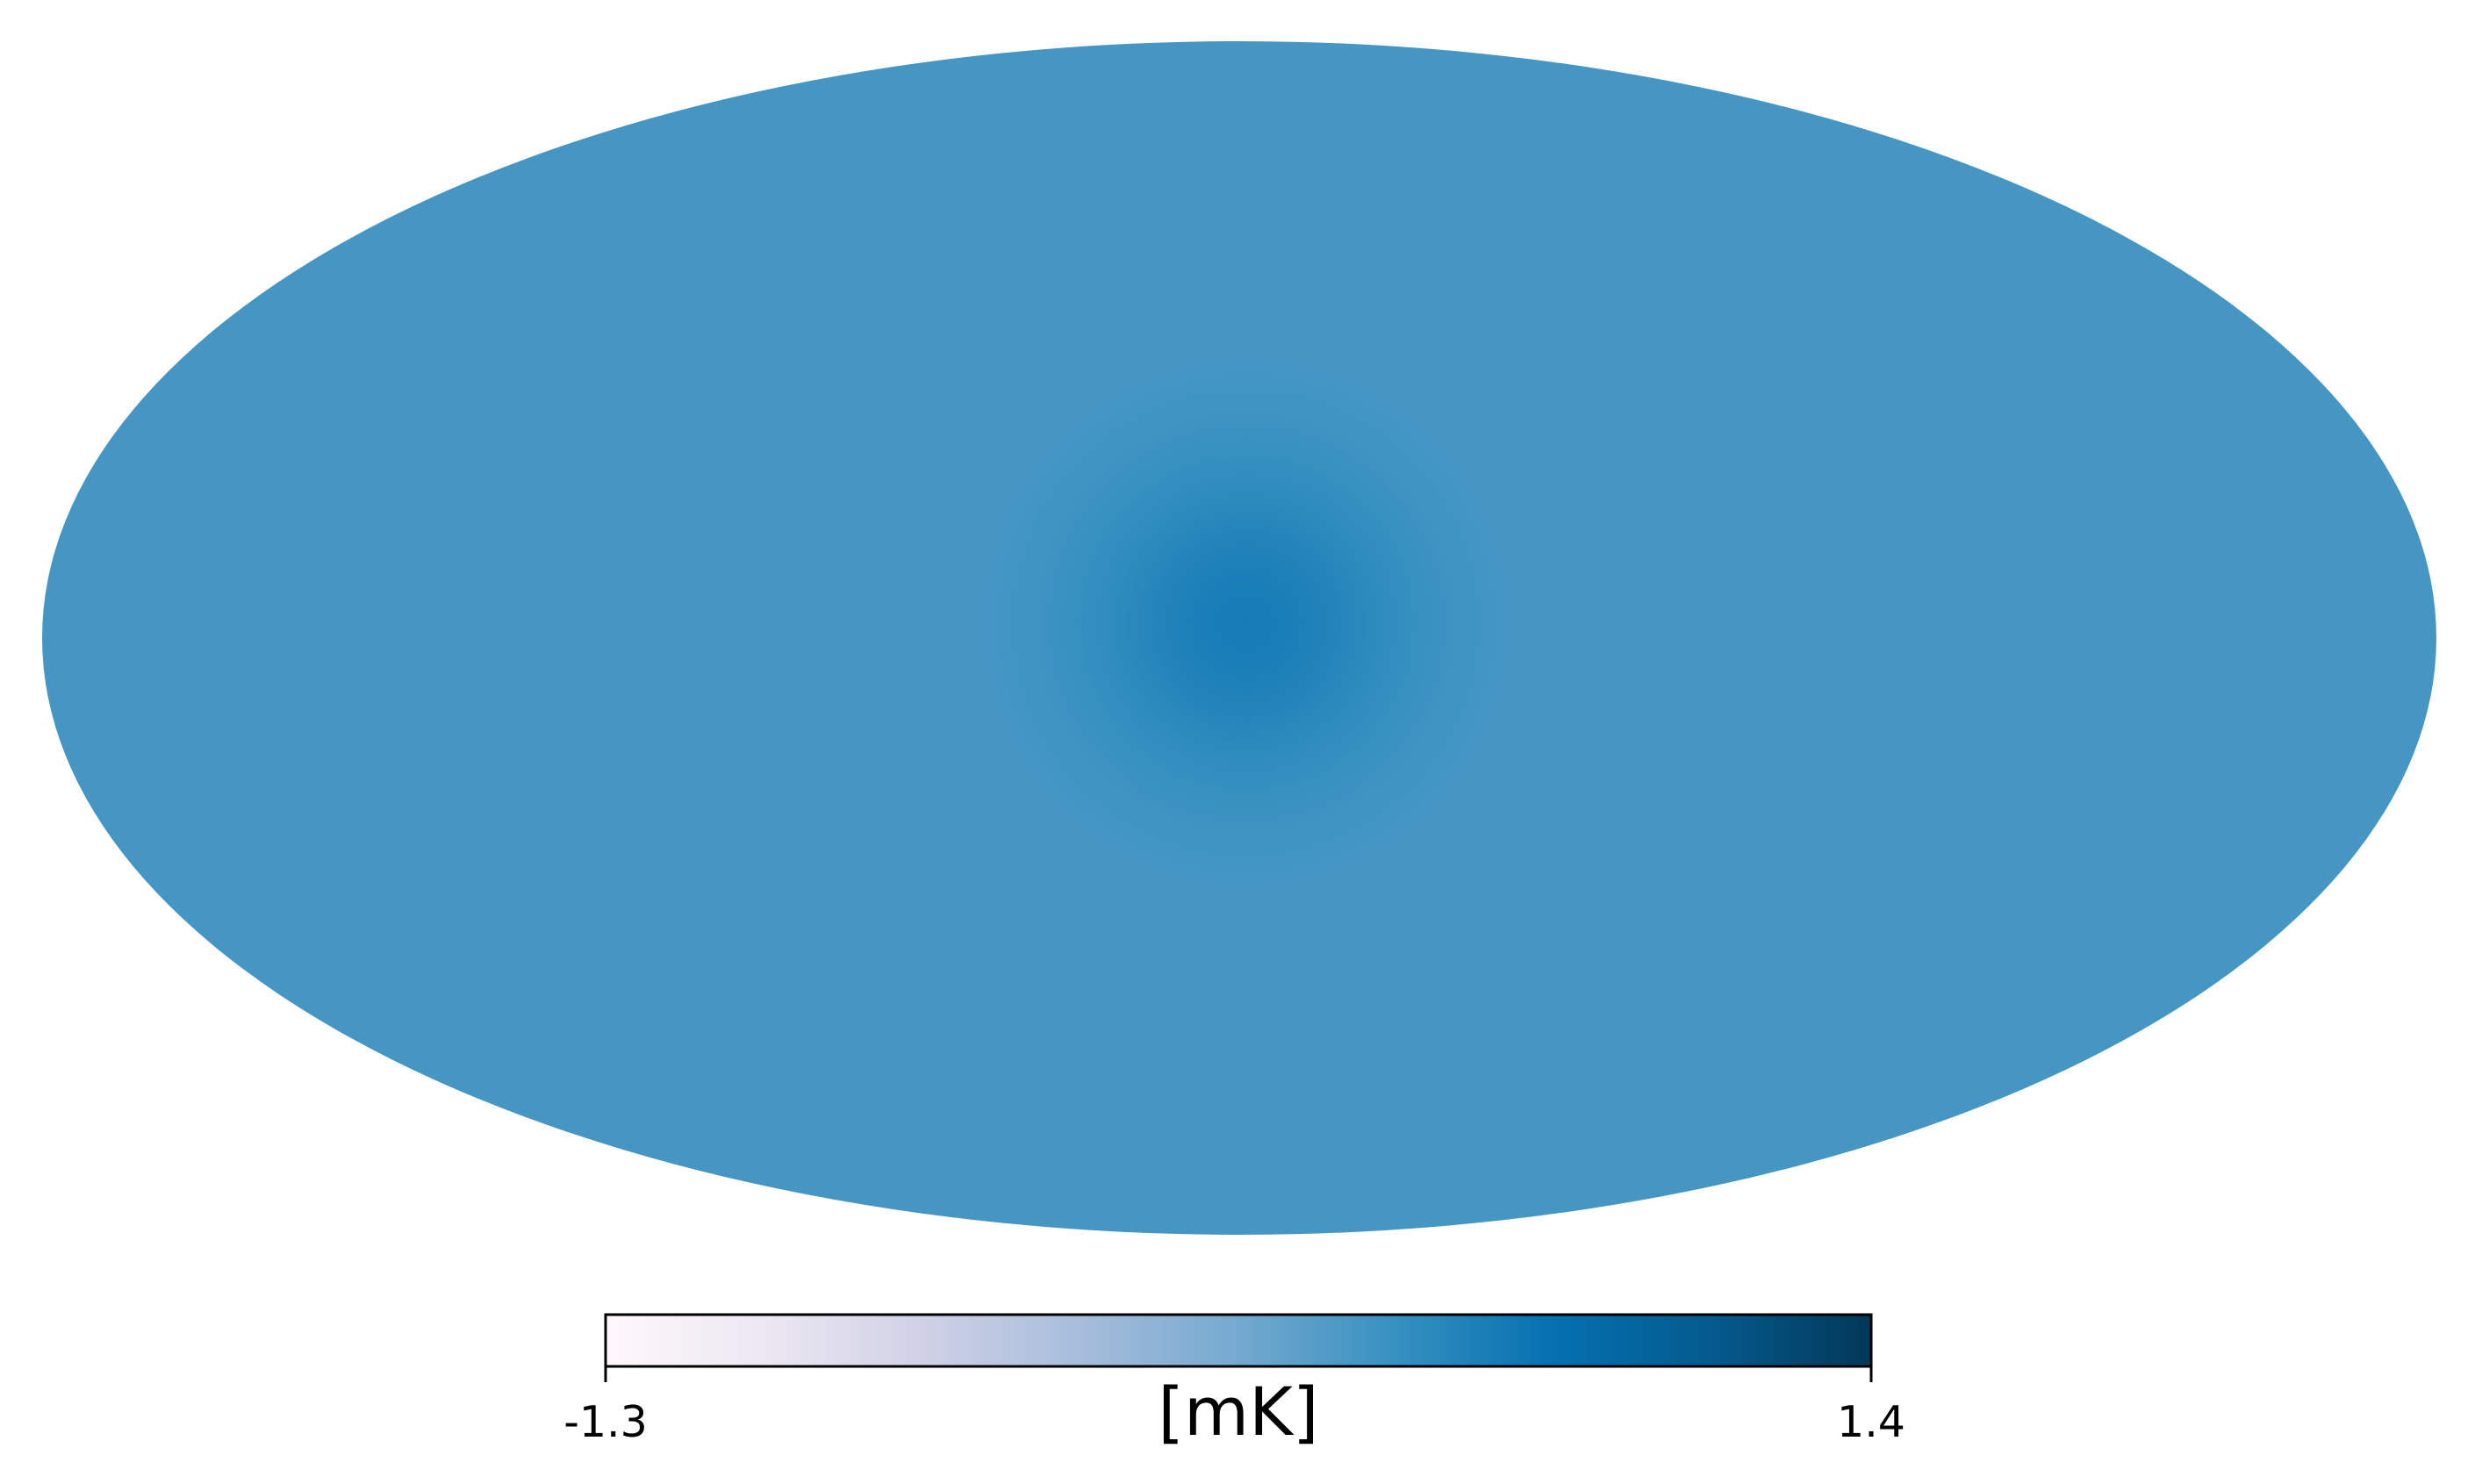 Image resolution: width=2475 pixels, height=1484 pixels. I want to click on colorbar: -1.3 1.4 [mK], so click(1234, 1382).